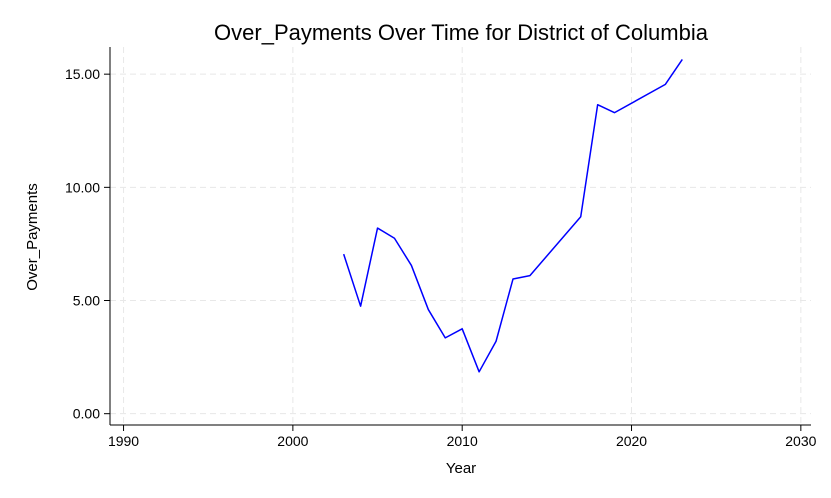  Describe the element at coordinates (86, 414) in the screenshot. I see `y-tick-label-0.00: 0.00` at that location.